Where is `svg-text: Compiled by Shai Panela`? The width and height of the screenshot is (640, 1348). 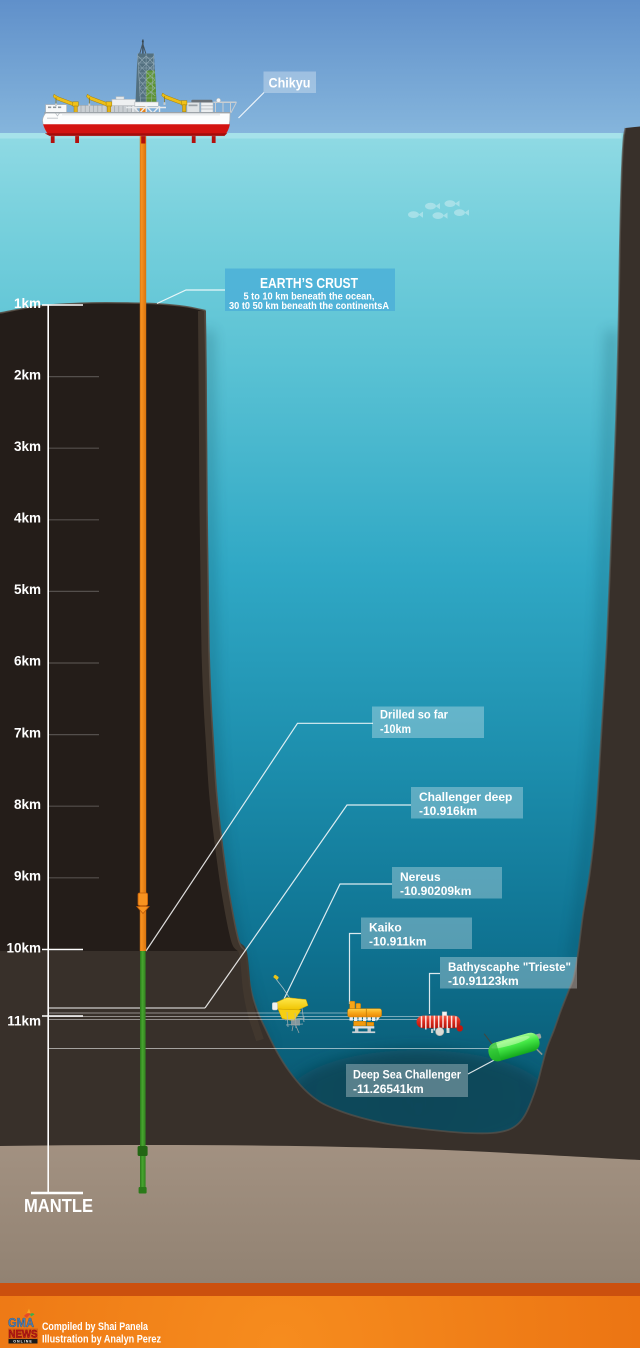
svg-text: Compiled by Shai Panela is located at coordinates (95, 1327).